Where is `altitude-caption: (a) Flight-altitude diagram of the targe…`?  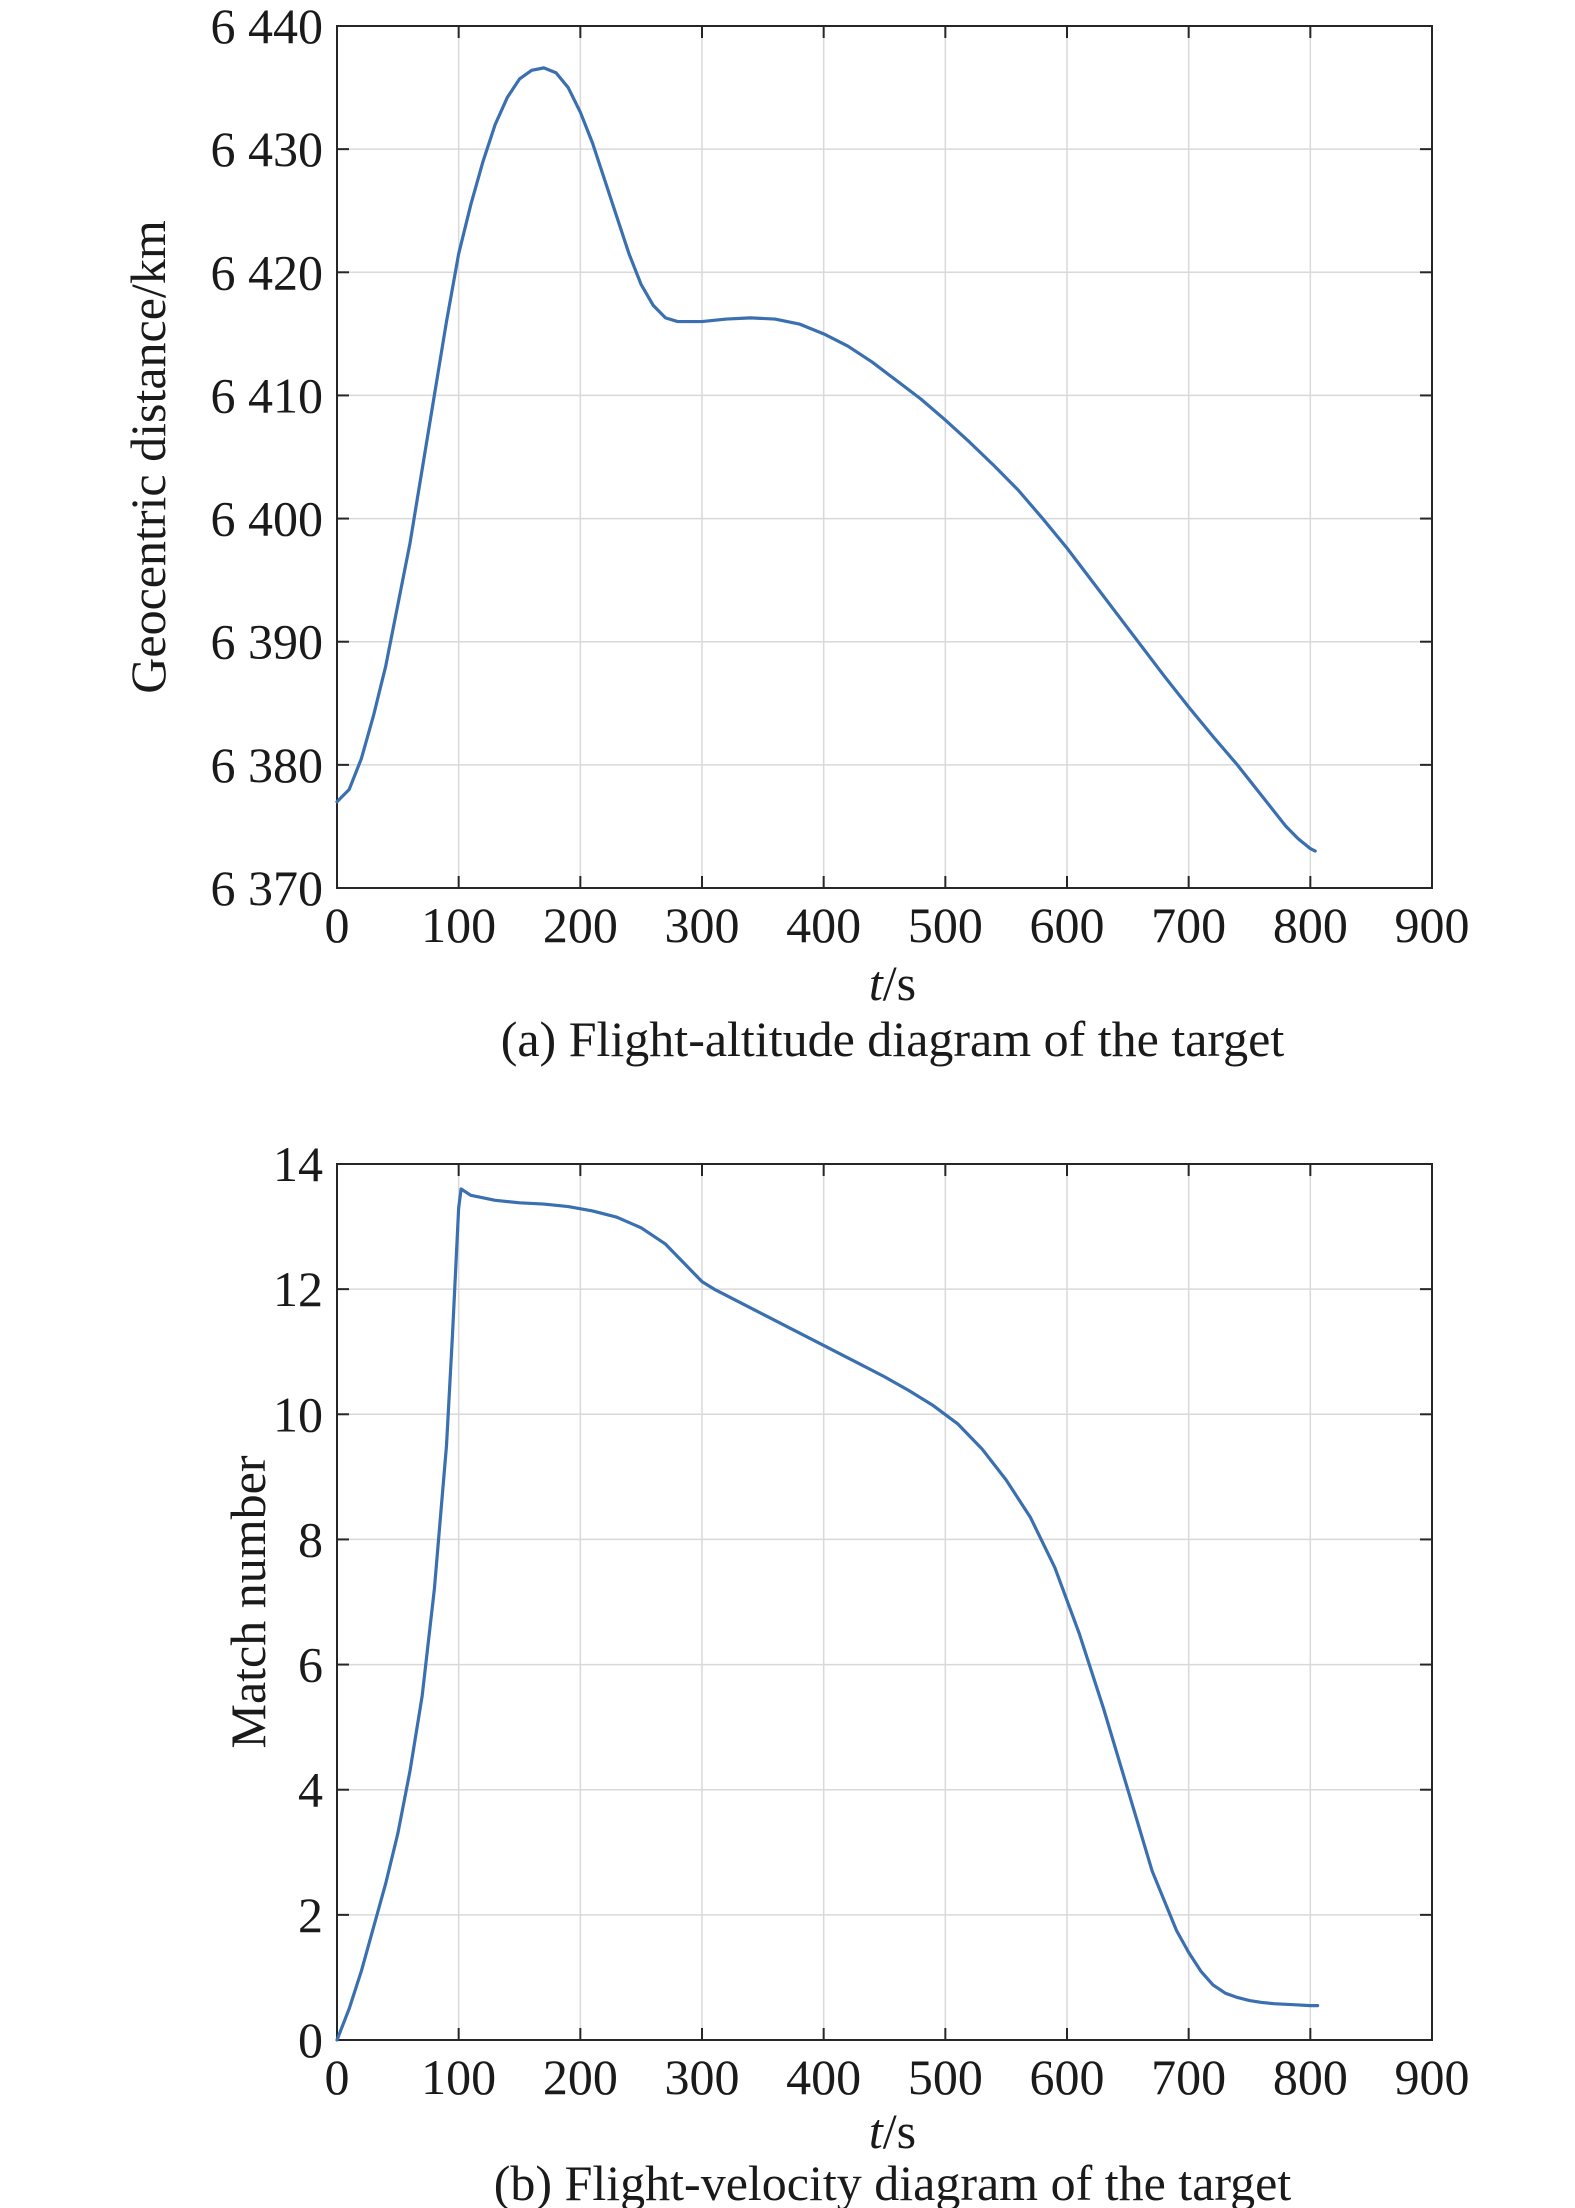 altitude-caption: (a) Flight-altitude diagram of the targe… is located at coordinates (893, 1039).